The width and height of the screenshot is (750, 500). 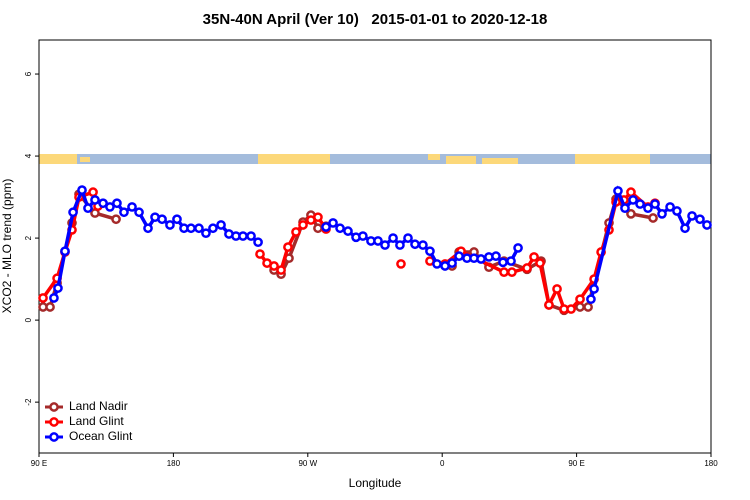 I want to click on y-tick-label: 6, so click(x=28, y=73).